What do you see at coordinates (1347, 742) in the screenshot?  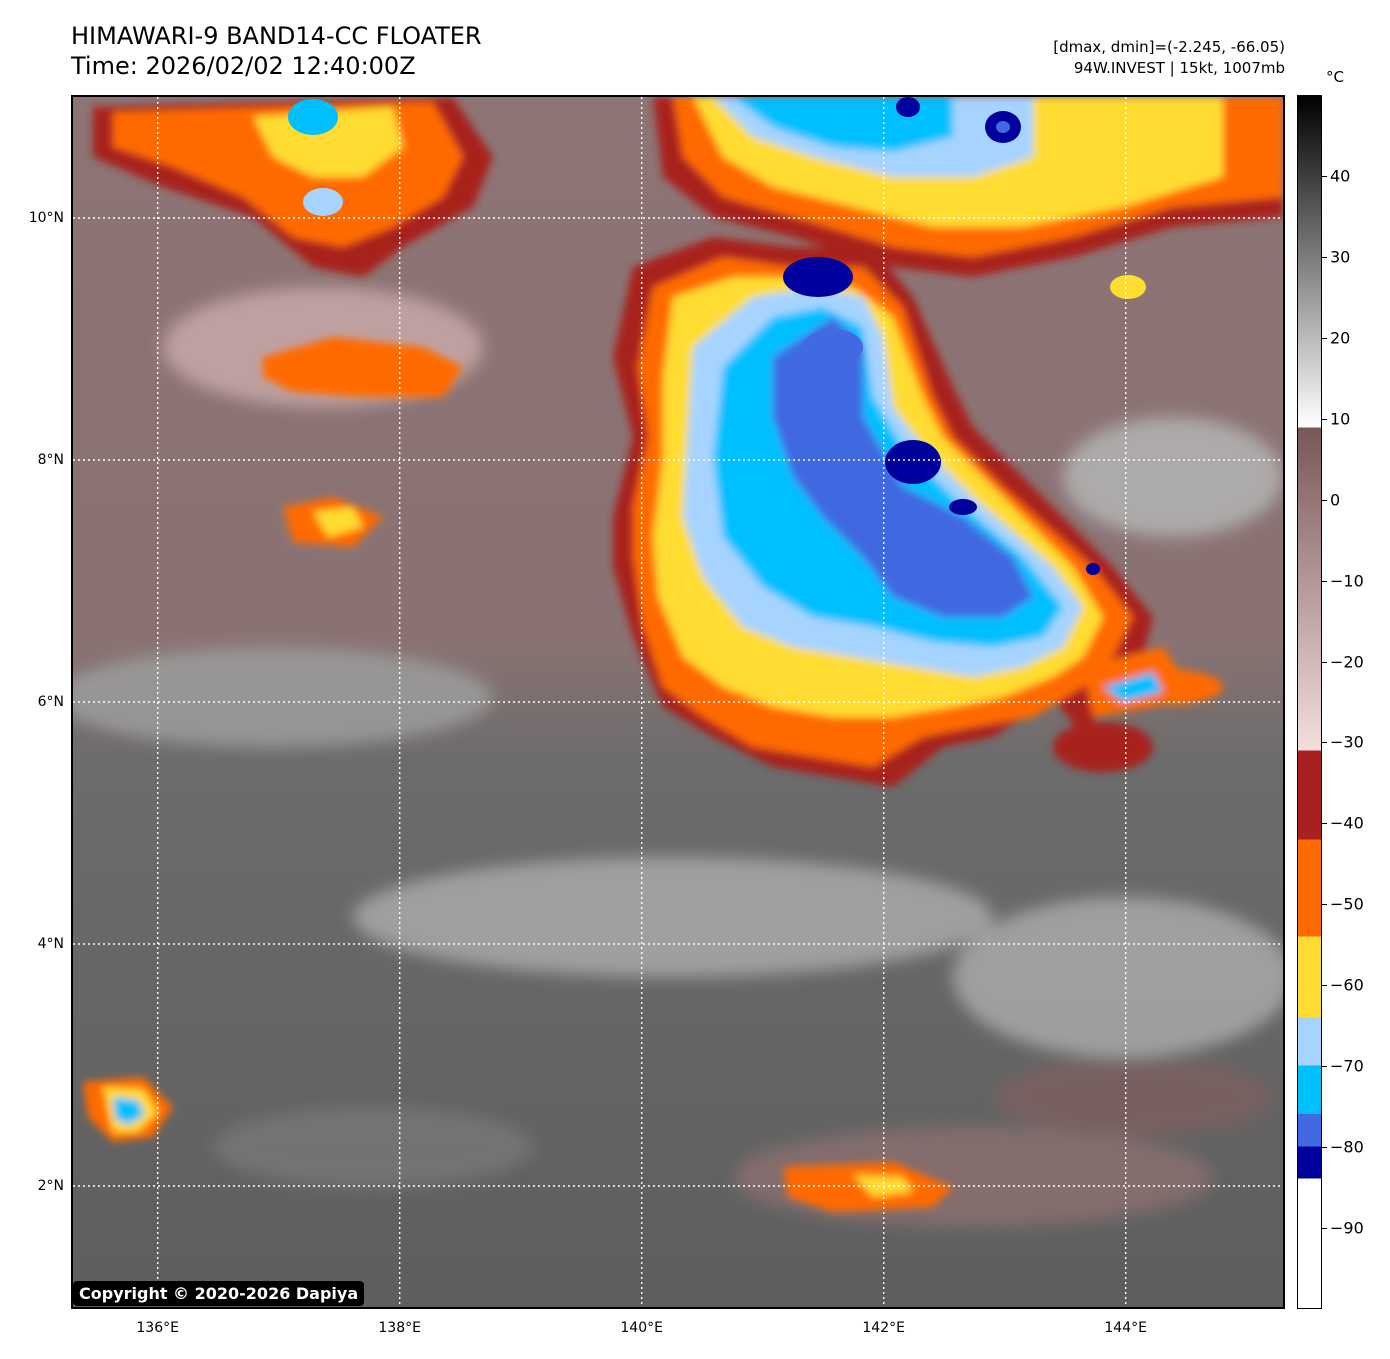 I see `colorbar-tick-label: −30` at bounding box center [1347, 742].